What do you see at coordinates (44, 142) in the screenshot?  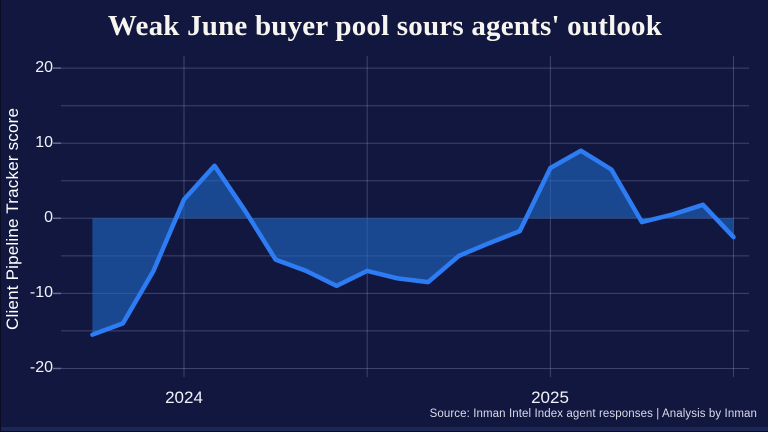 I see `y-tick-label-10: 10` at bounding box center [44, 142].